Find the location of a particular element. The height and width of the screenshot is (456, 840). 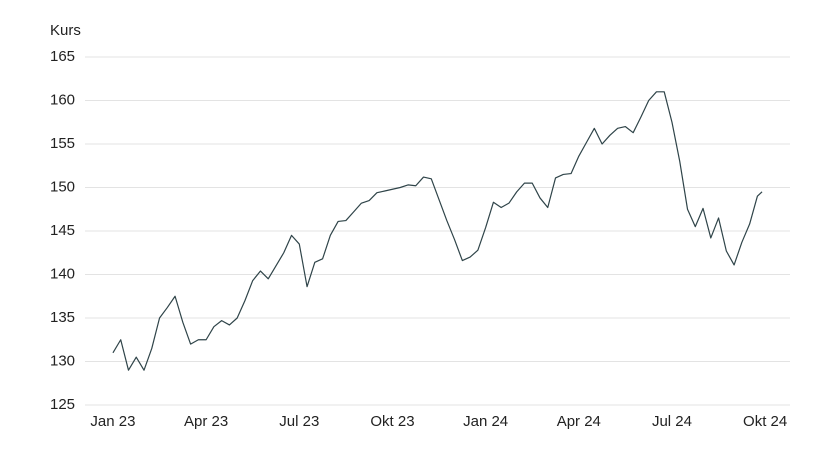

y-tick-label: 125 is located at coordinates (62, 404).